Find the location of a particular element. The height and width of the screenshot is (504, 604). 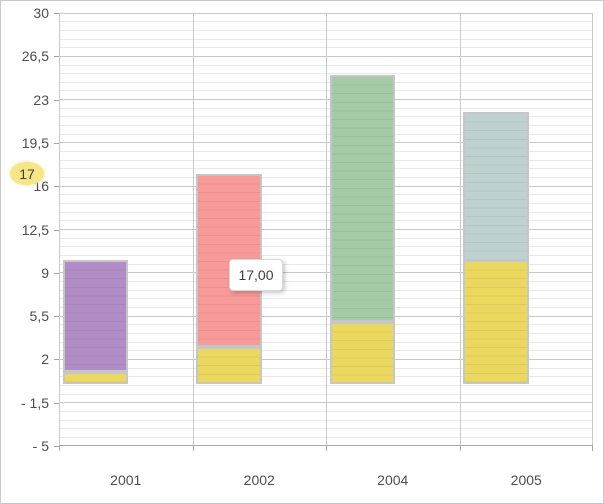

axis-highlight-ellipse: 17 is located at coordinates (27, 174).